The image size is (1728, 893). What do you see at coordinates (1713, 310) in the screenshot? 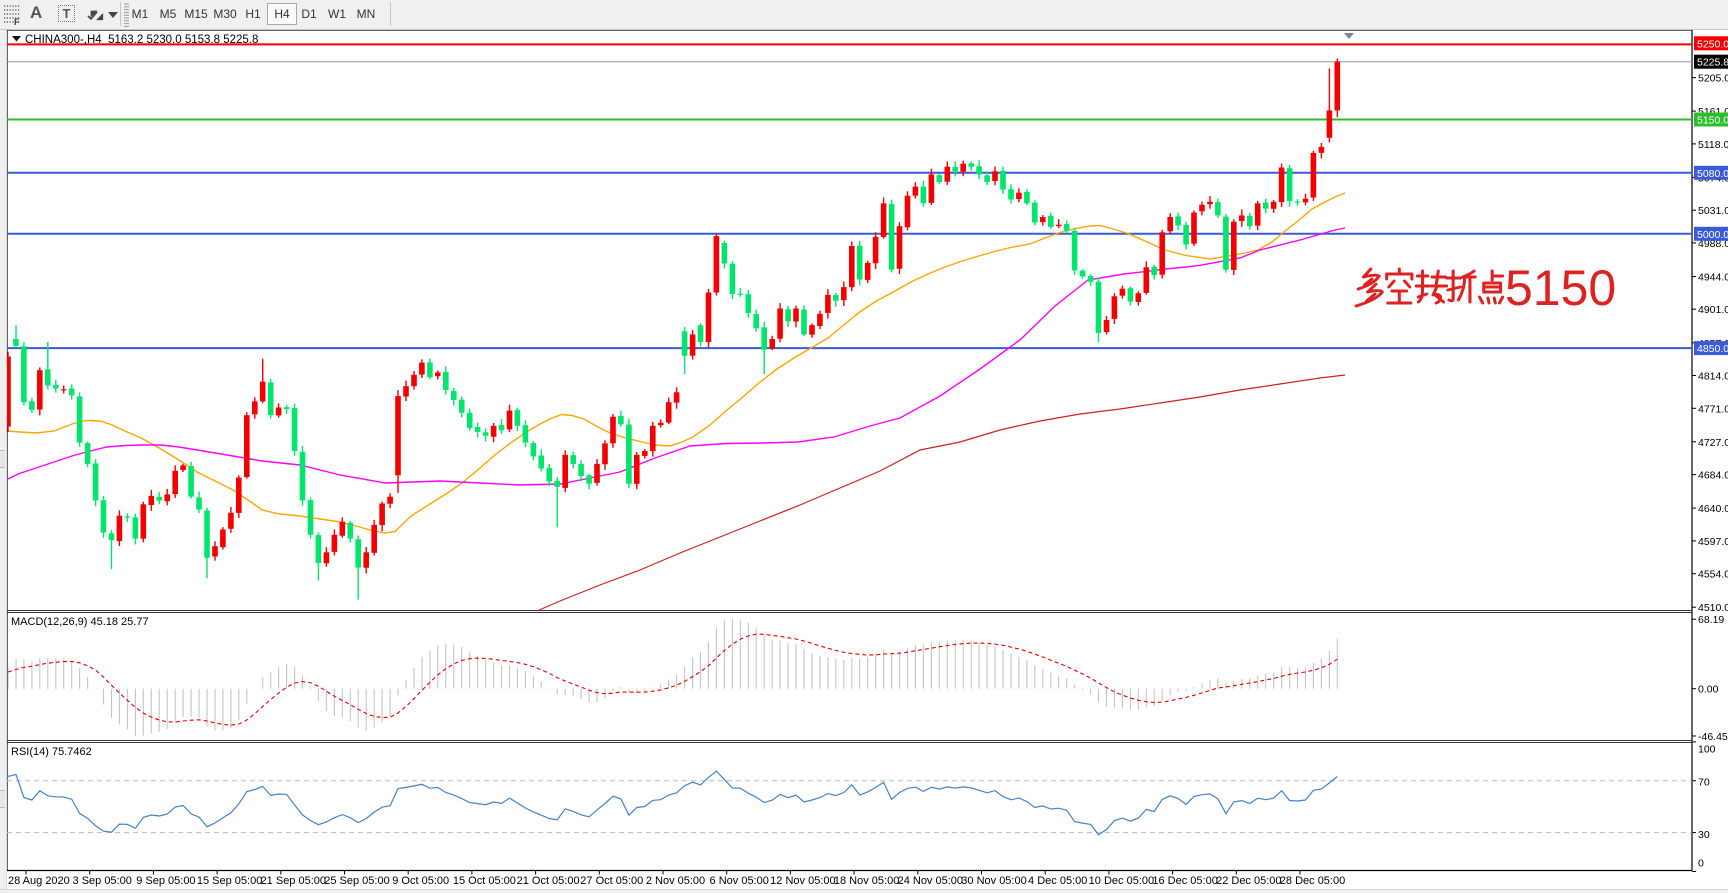
I see `svg-text: 4901.0` at bounding box center [1713, 310].